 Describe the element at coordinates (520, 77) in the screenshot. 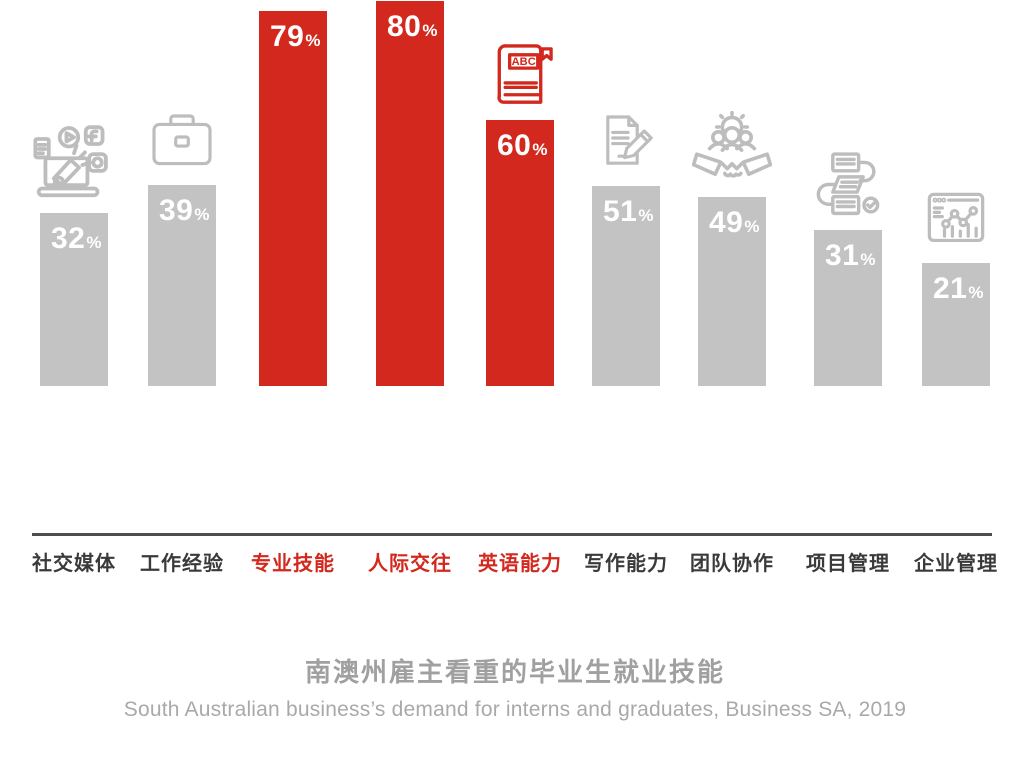

I see `abc-book-icon: ABC` at that location.